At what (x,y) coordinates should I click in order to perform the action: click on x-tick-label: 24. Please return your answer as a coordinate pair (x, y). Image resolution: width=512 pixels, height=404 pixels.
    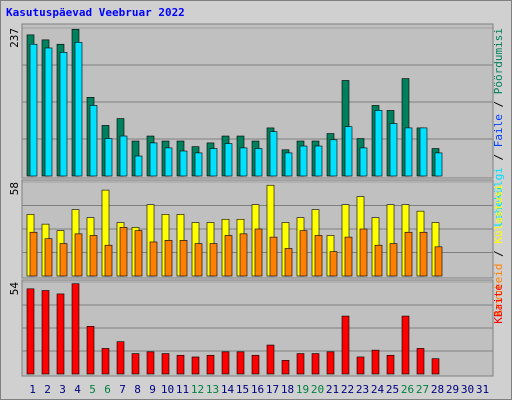
    Looking at the image, I should click on (378, 389).